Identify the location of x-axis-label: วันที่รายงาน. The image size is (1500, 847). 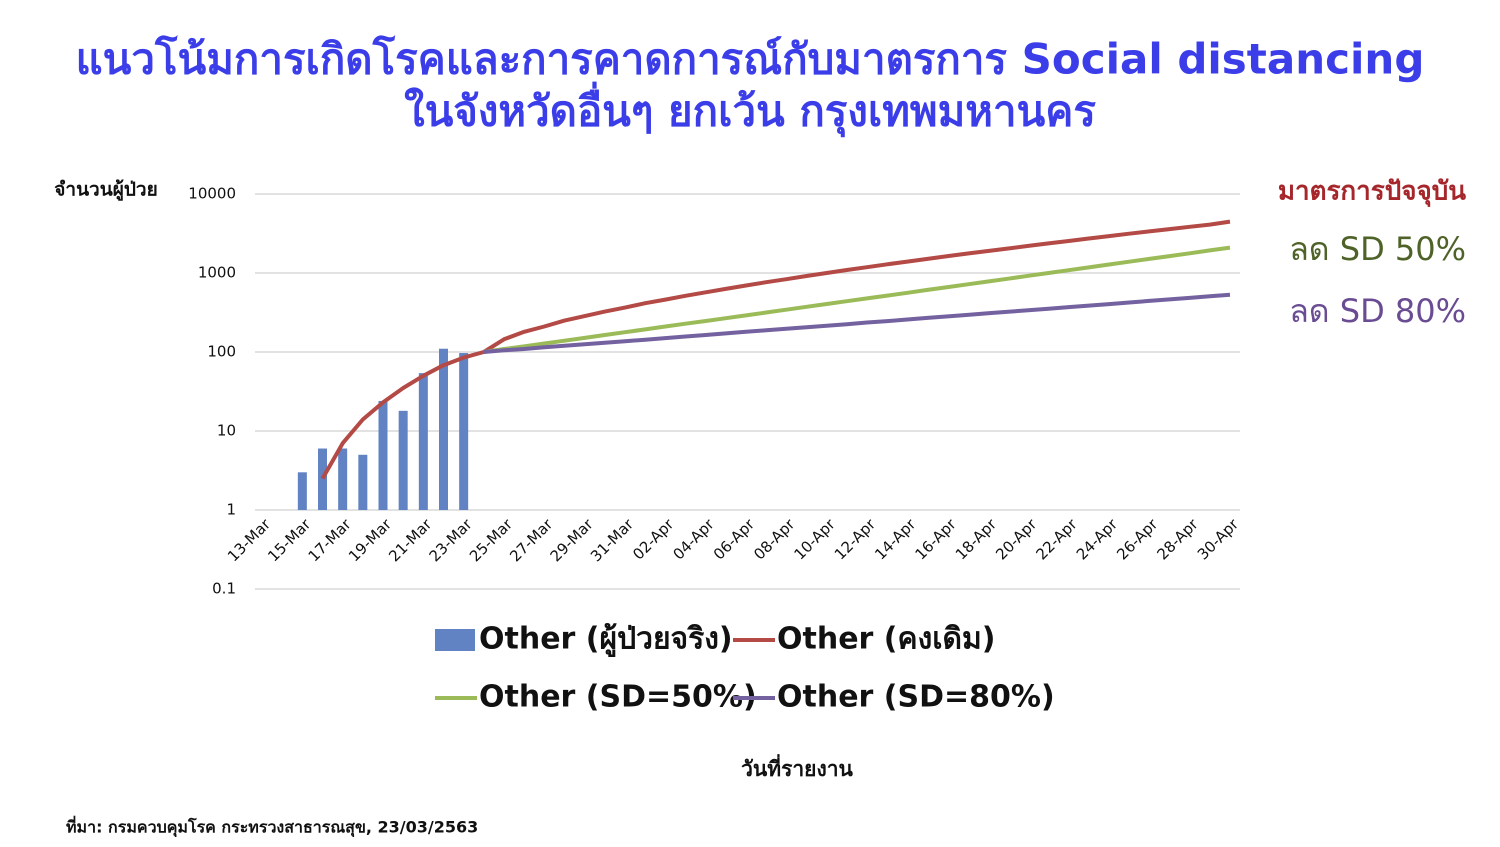
(797, 767).